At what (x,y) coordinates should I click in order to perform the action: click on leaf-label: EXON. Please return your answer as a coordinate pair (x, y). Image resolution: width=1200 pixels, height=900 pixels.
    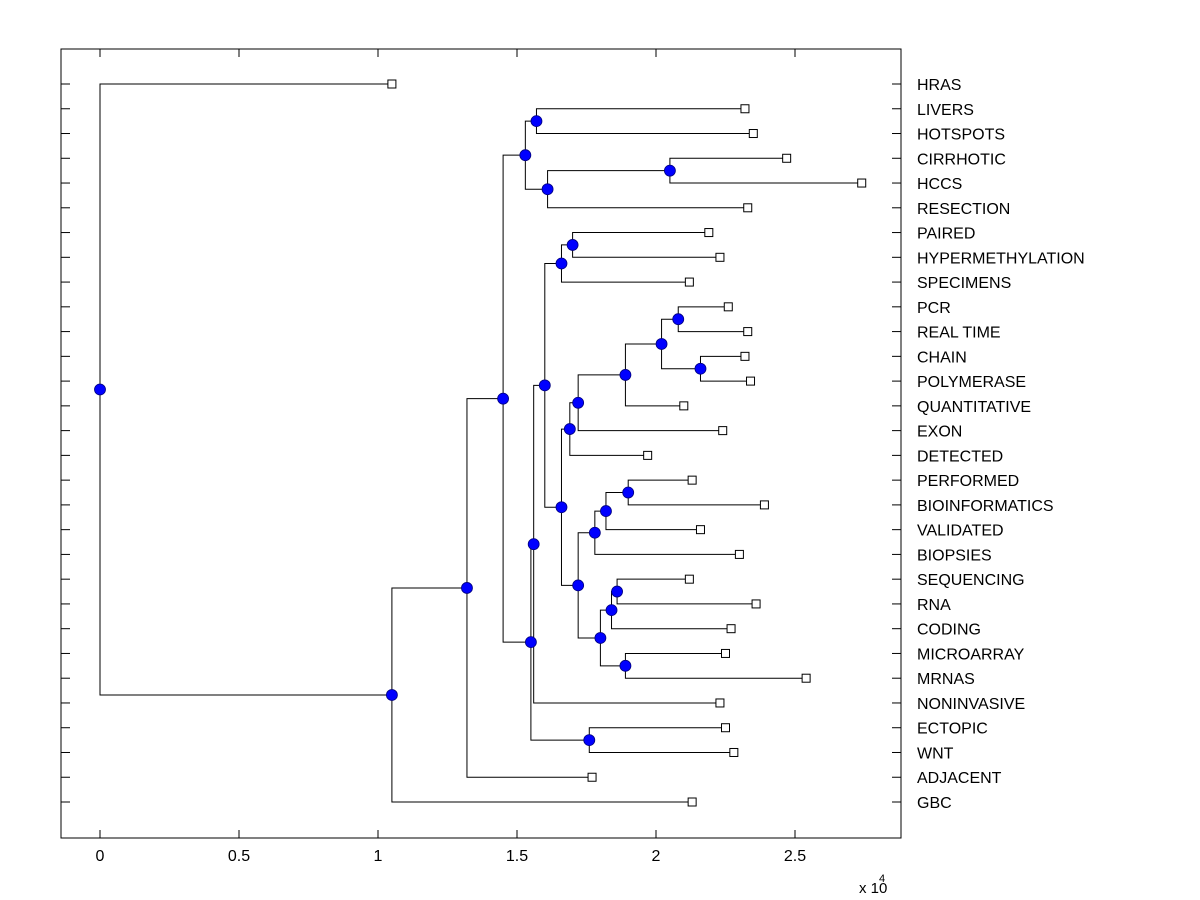
    Looking at the image, I should click on (939, 432).